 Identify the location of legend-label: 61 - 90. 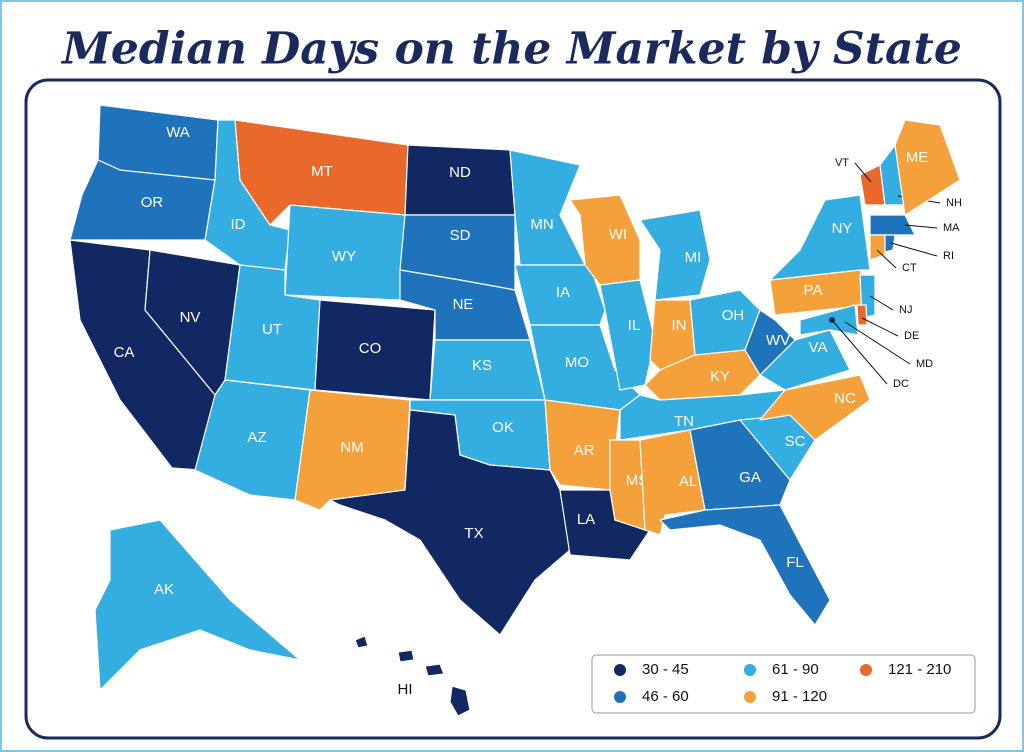
(795, 669).